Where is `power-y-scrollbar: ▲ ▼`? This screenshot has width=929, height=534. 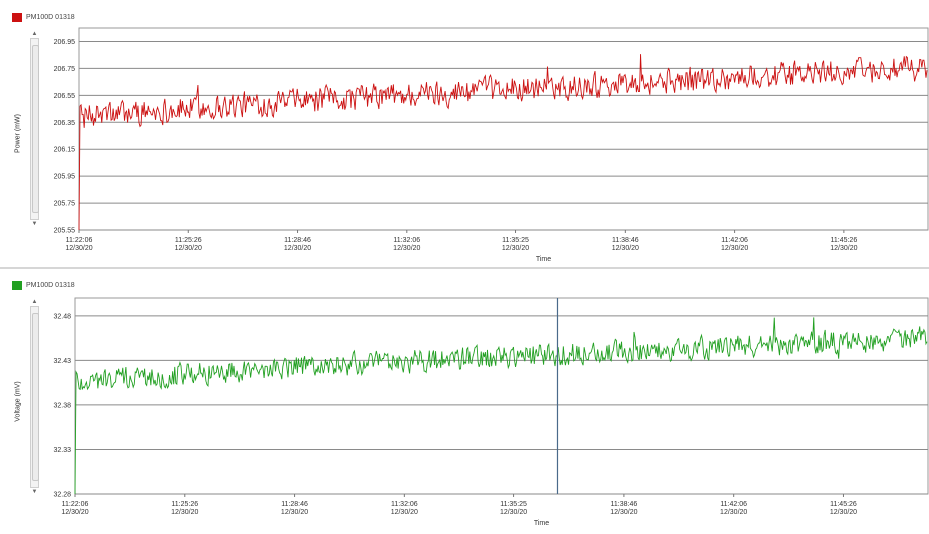 power-y-scrollbar: ▲ ▼ is located at coordinates (34, 129).